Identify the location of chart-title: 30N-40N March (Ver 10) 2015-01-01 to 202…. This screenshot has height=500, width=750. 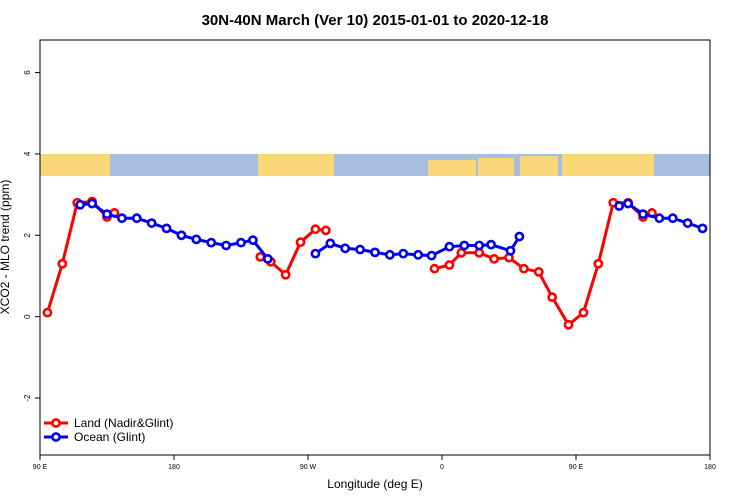
(375, 20).